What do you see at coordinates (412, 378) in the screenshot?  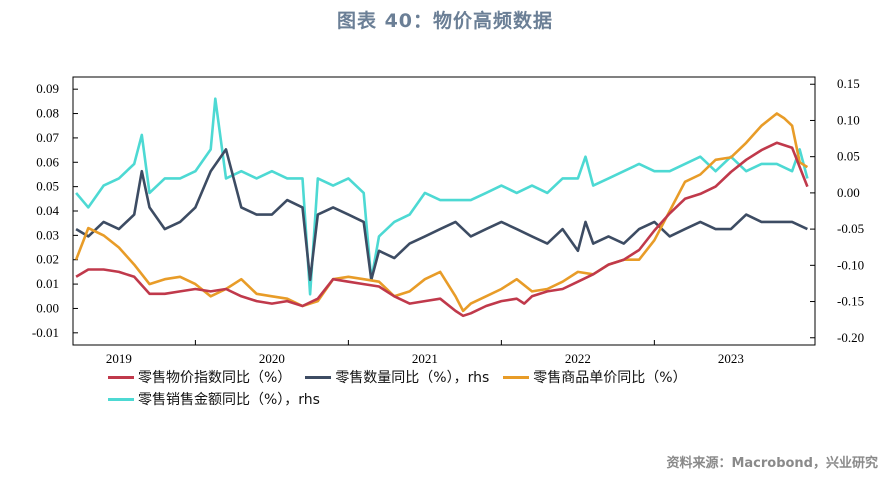 I see `legend-label: 零售数量同比（%），rhs` at bounding box center [412, 378].